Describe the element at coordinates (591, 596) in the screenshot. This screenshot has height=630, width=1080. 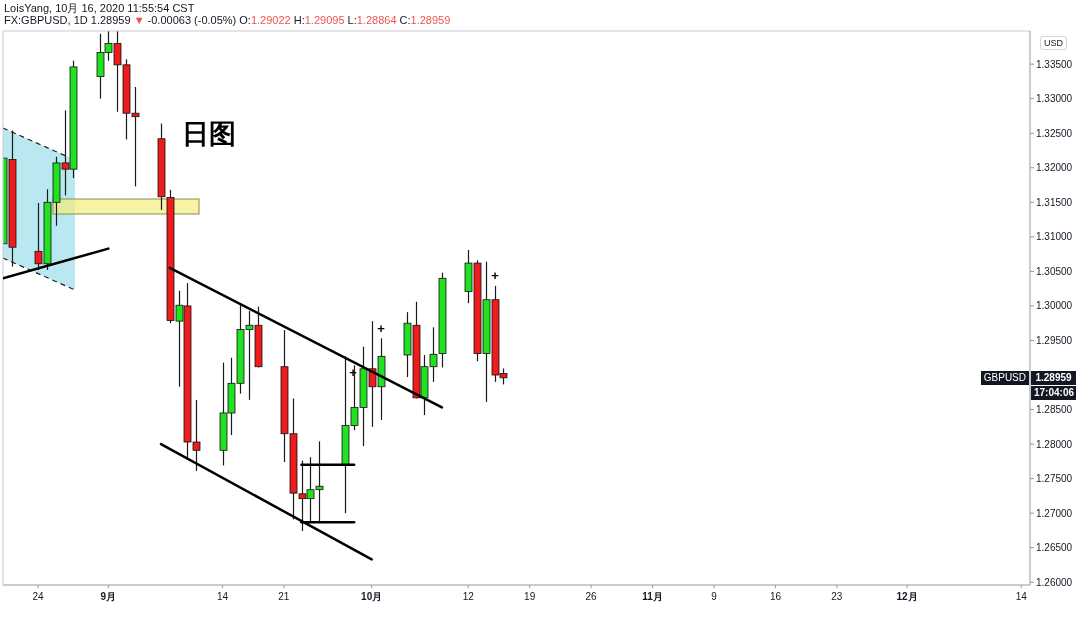
I see `x-tick-label: 26` at that location.